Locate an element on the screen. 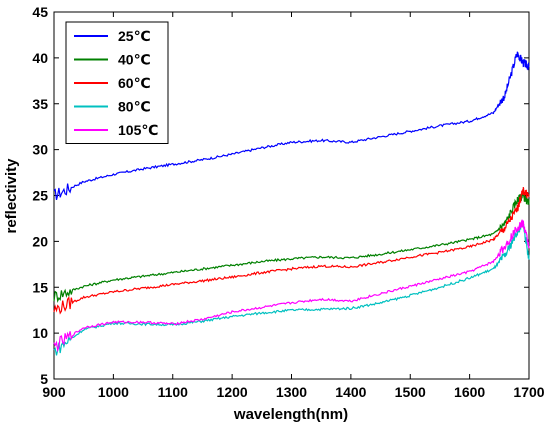 The image size is (550, 435). x-tick-label: 1300 is located at coordinates (291, 392).